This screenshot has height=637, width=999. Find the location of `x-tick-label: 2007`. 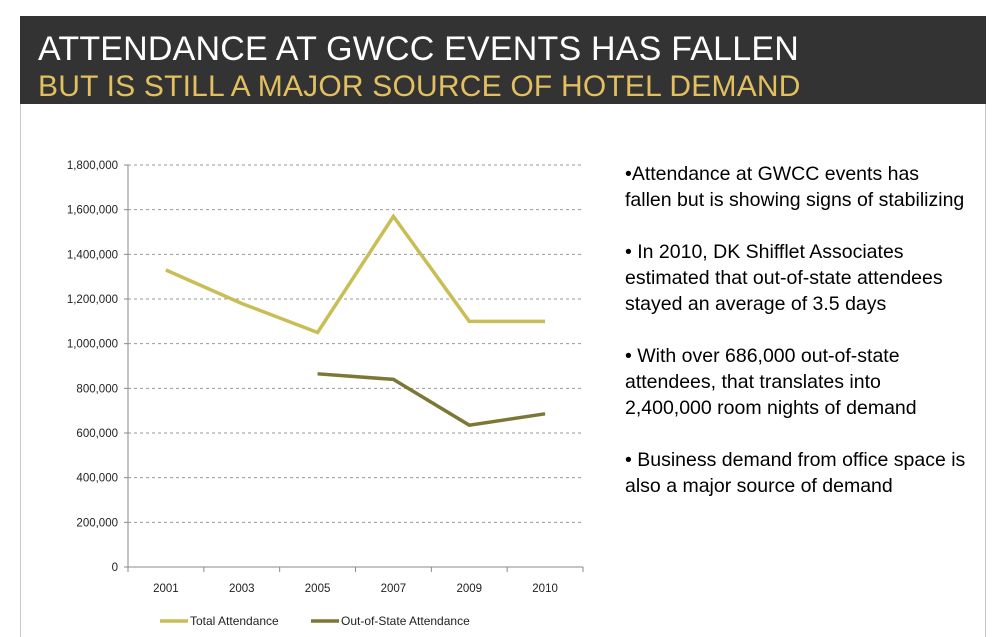

x-tick-label: 2007 is located at coordinates (394, 589).